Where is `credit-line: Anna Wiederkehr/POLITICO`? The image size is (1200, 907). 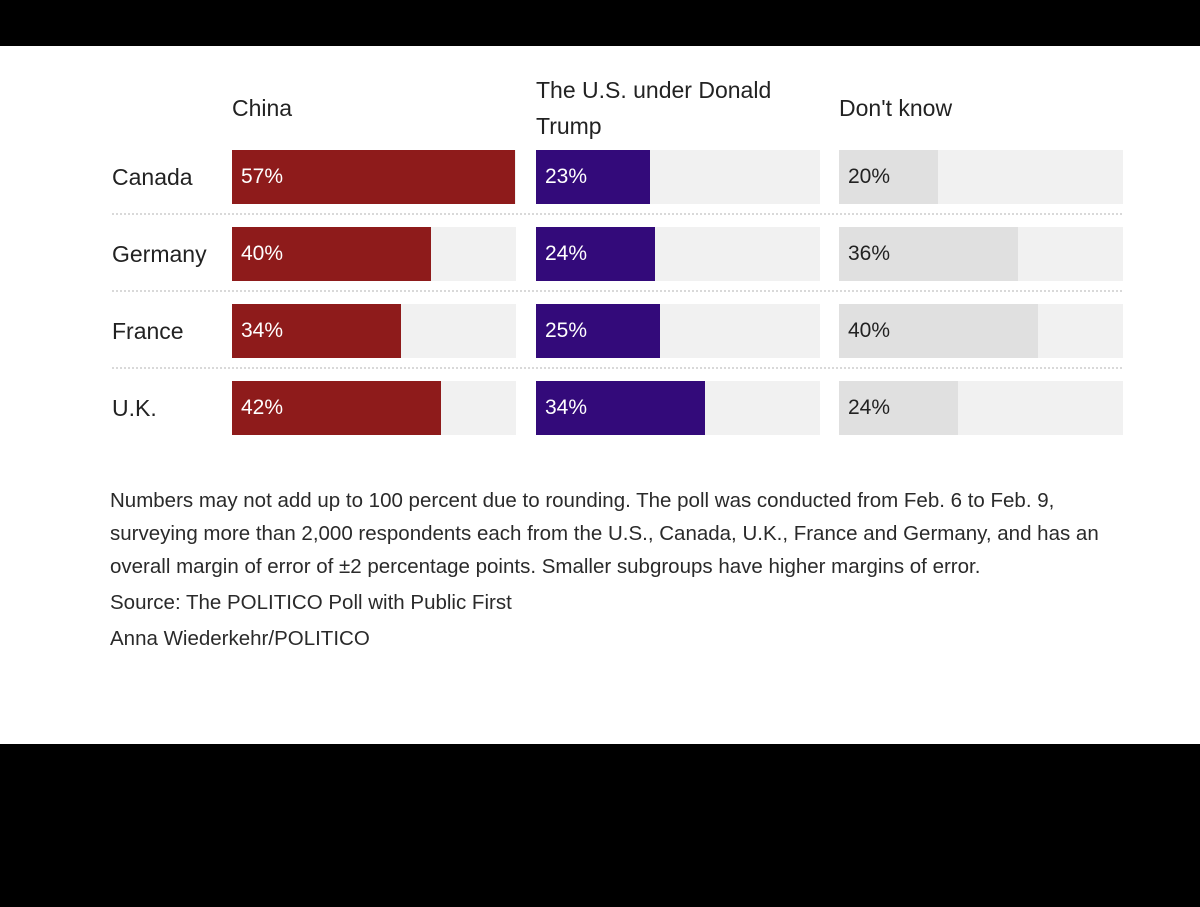
credit-line: Anna Wiederkehr/POLITICO is located at coordinates (240, 638).